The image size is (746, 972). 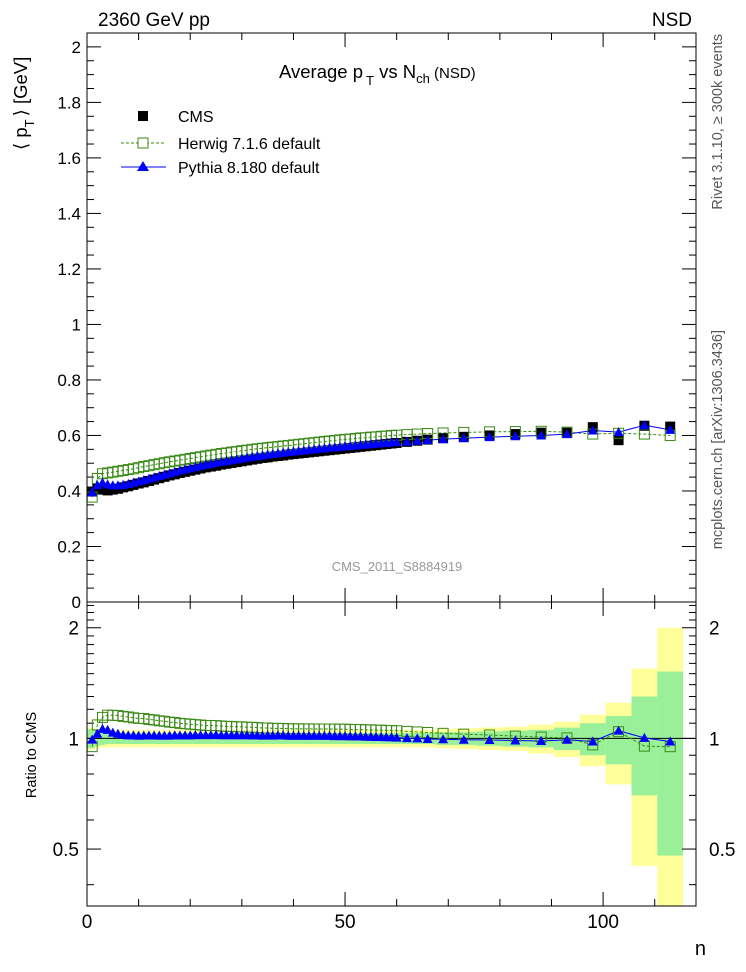 I want to click on analysis-watermark: CMS_2011_S8884919, so click(x=397, y=566).